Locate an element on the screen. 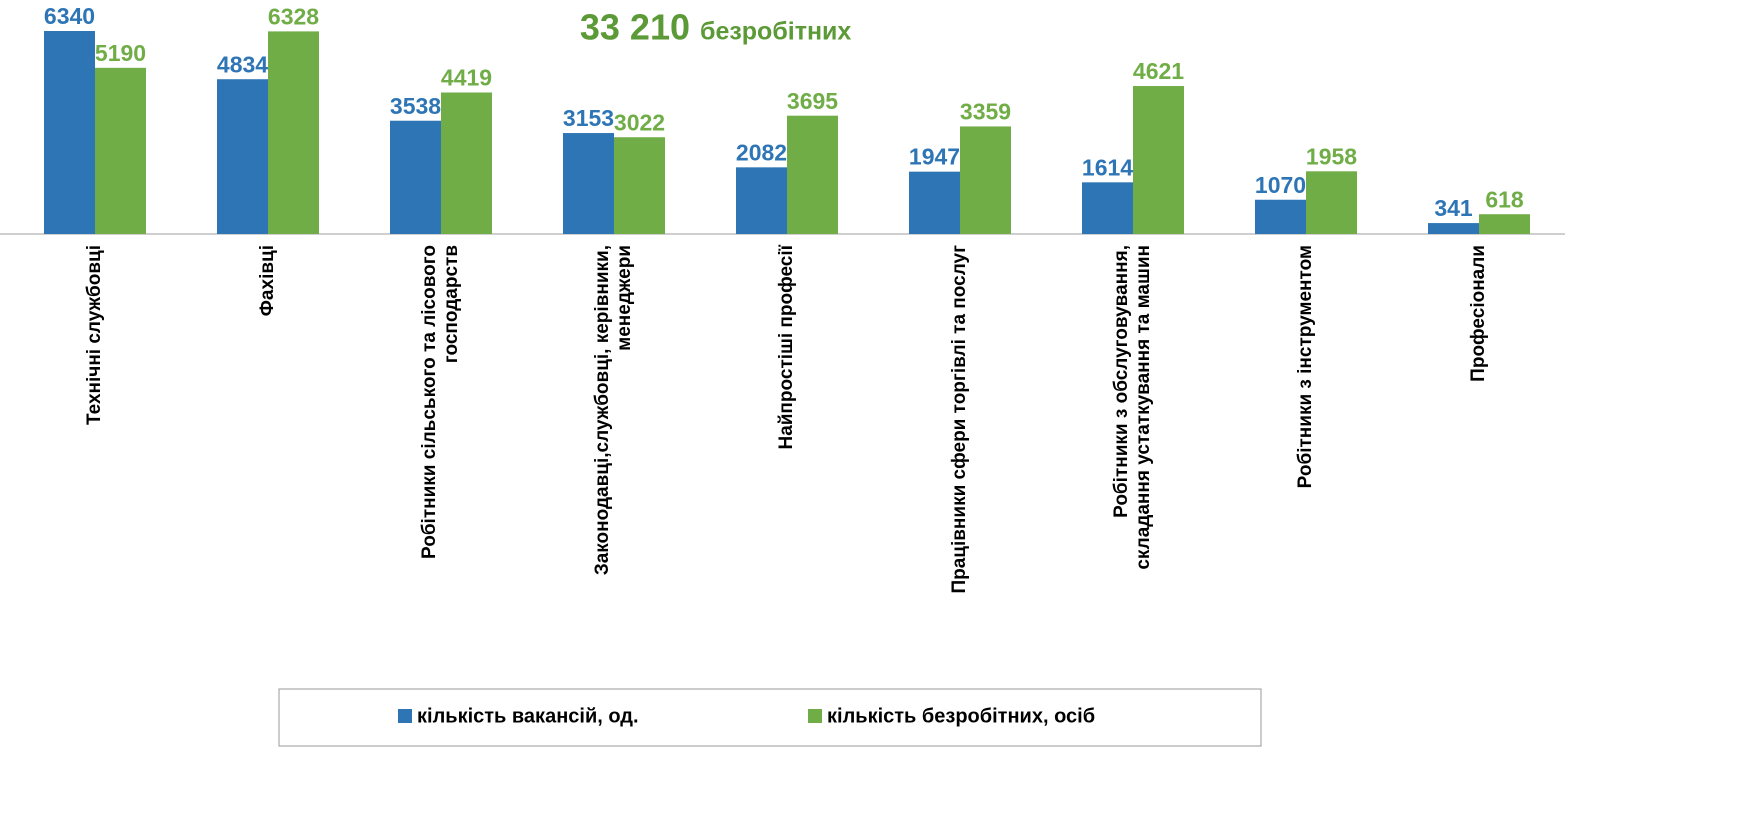  value-label: 4621 is located at coordinates (1158, 71).